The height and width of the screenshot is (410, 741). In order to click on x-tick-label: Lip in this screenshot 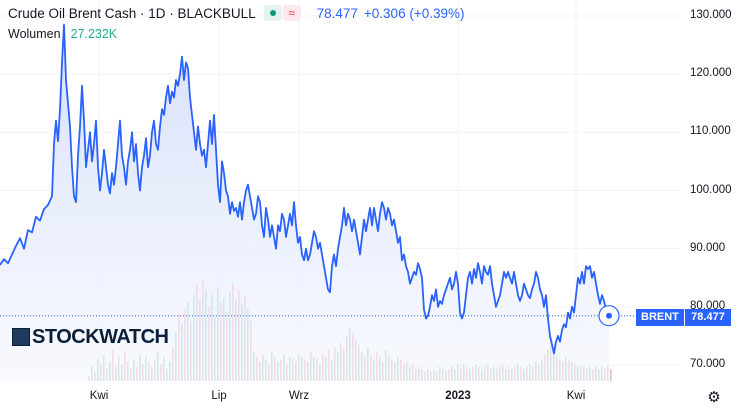, I will do `click(219, 396)`.